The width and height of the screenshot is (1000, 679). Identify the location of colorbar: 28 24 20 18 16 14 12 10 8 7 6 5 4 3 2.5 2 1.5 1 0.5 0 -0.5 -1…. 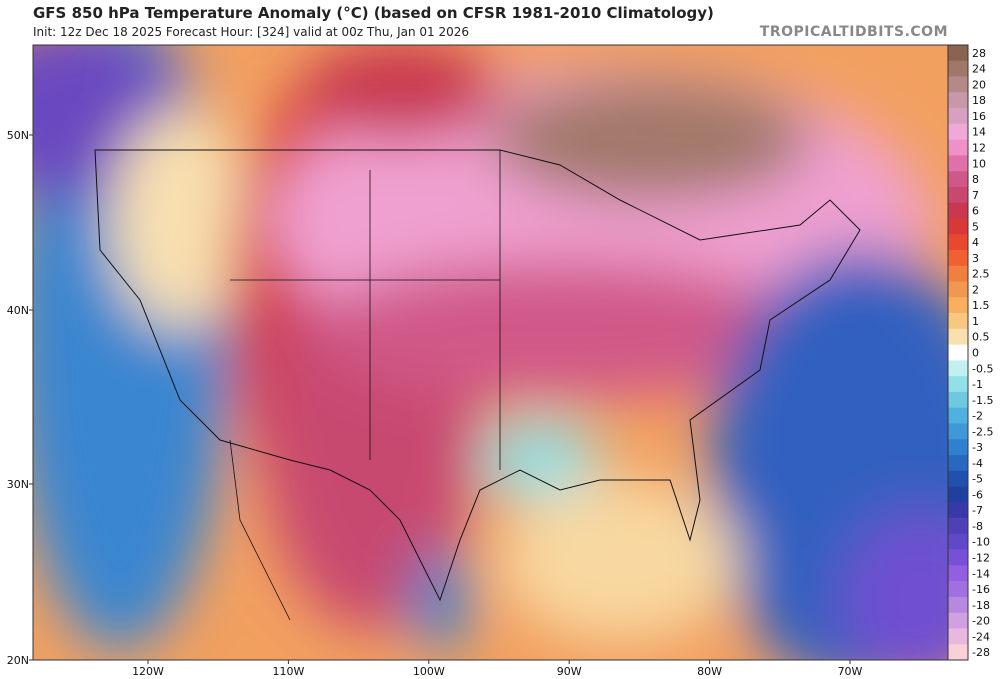
(970, 352).